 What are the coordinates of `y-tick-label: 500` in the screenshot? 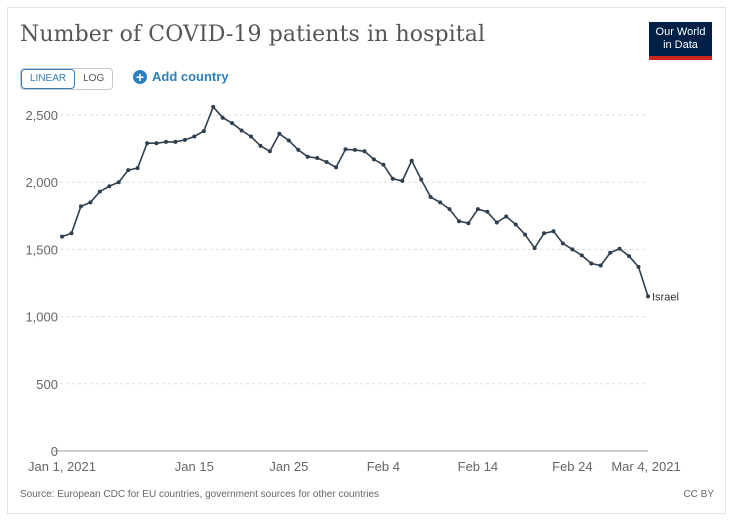 It's located at (47, 384).